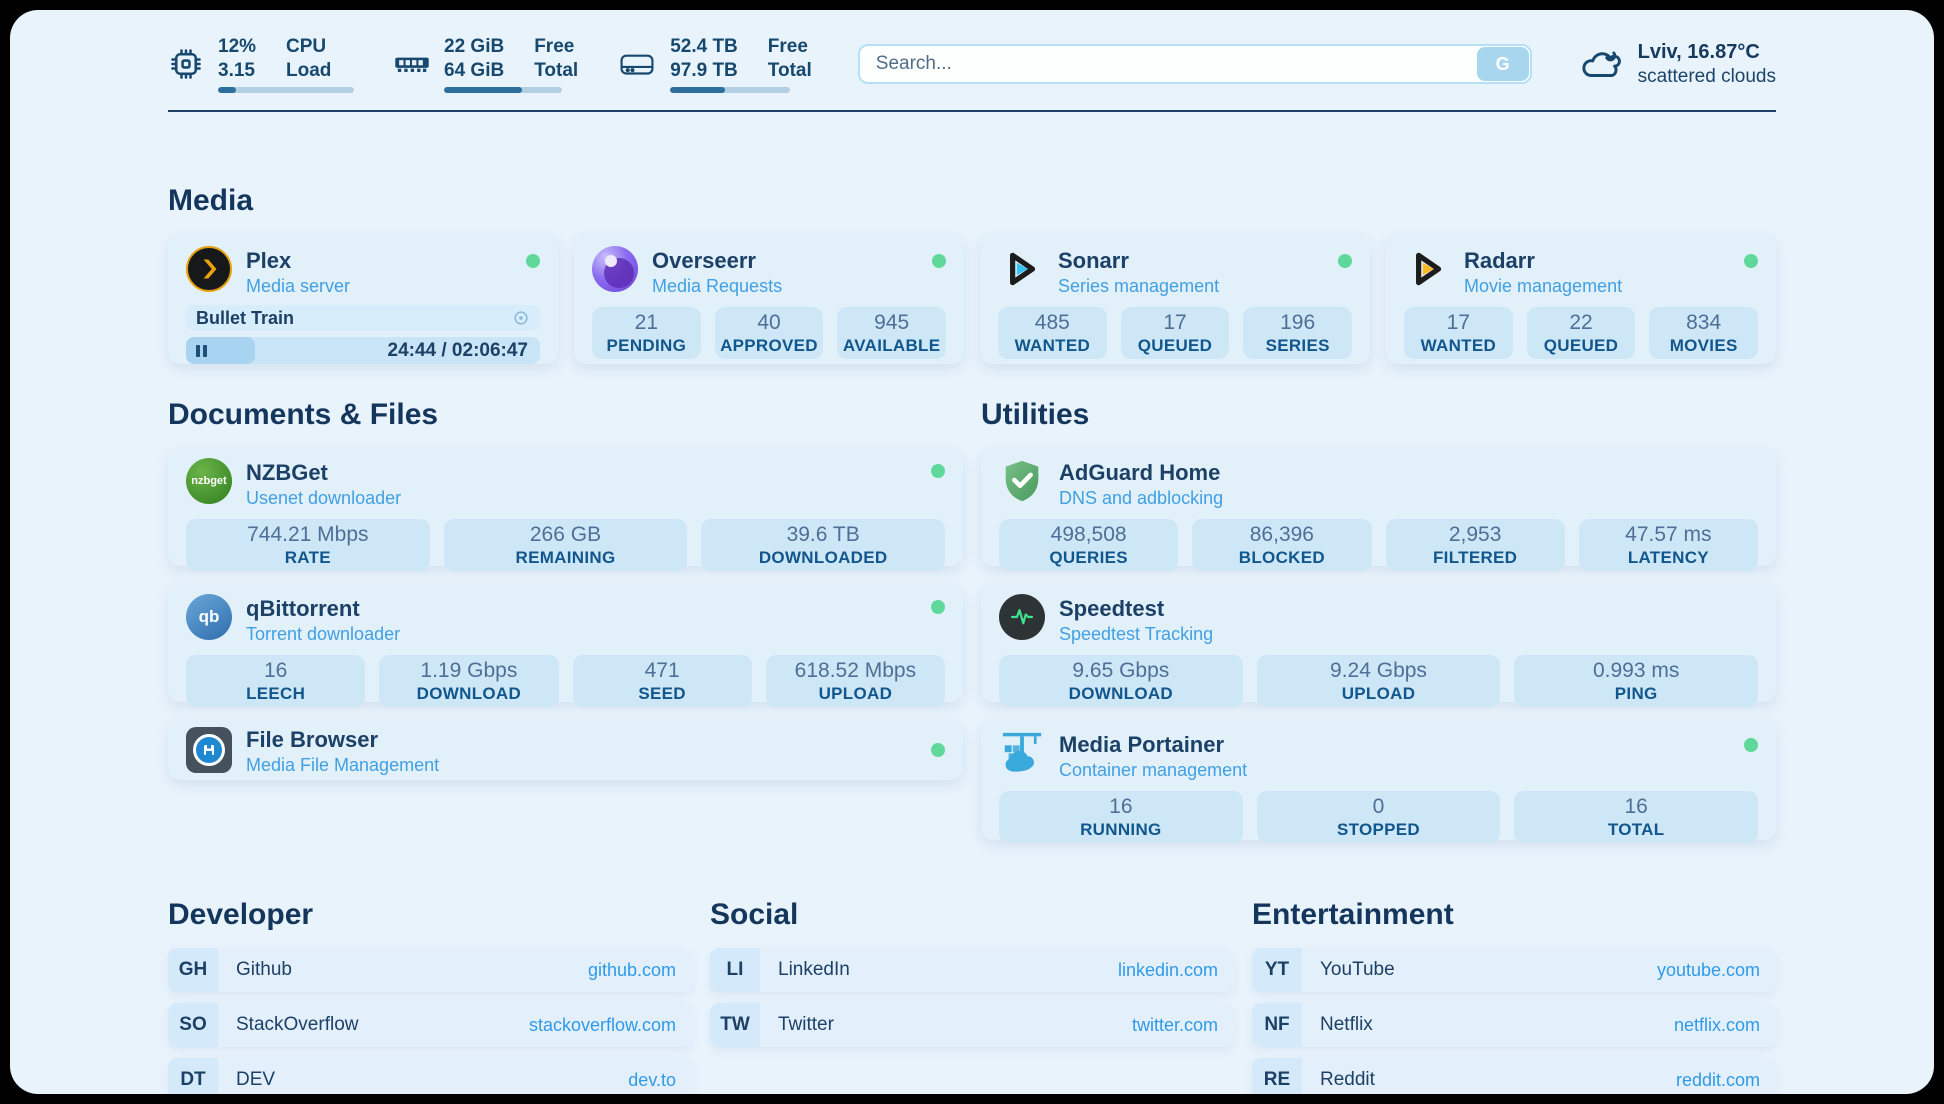 Image resolution: width=1944 pixels, height=1104 pixels. Describe the element at coordinates (1514, 1025) in the screenshot. I see `bookmark-netflix: NF Netflix netflix.com` at that location.